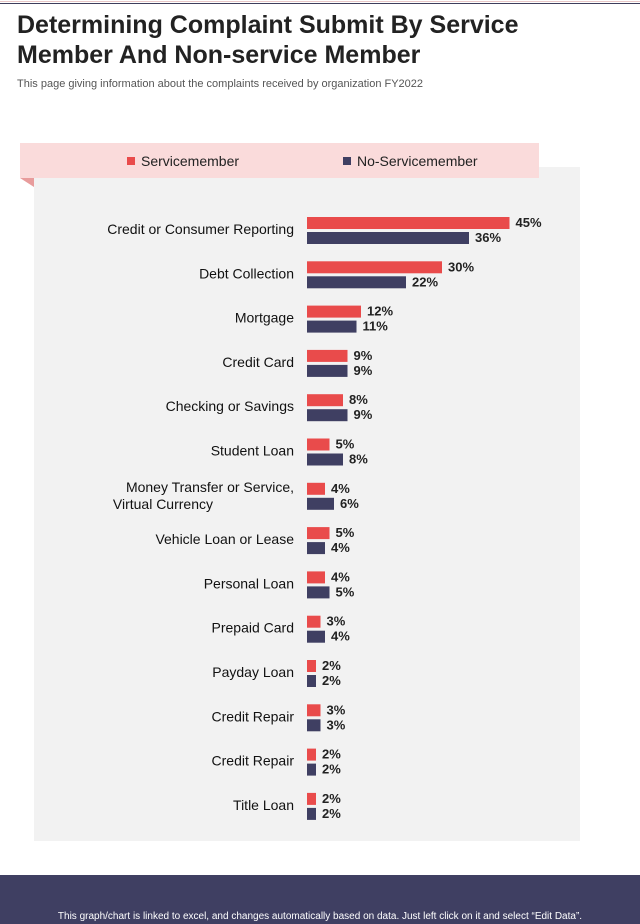 The height and width of the screenshot is (924, 640). Describe the element at coordinates (200, 229) in the screenshot. I see `category-label-1: Credit or Consumer Reporting` at that location.